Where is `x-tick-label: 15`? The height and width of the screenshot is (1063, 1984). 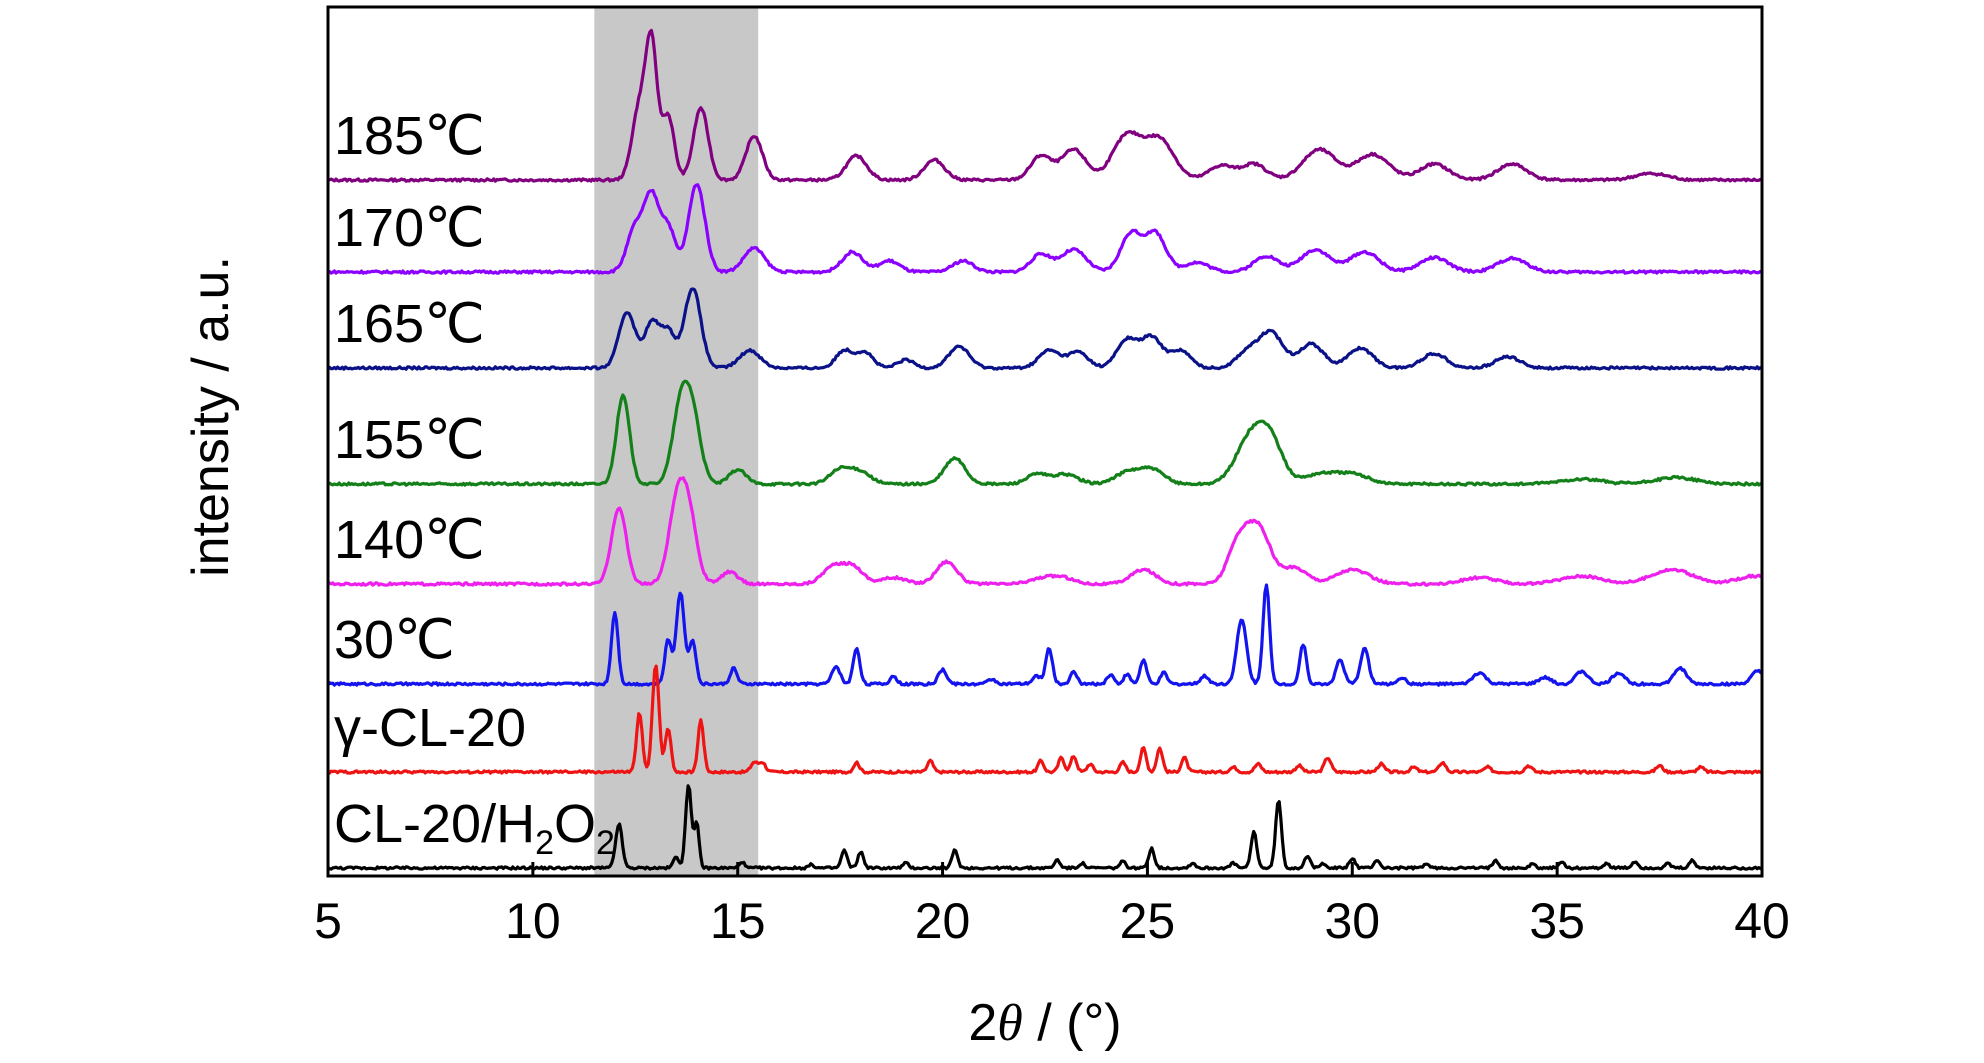 x-tick-label: 15 is located at coordinates (738, 921).